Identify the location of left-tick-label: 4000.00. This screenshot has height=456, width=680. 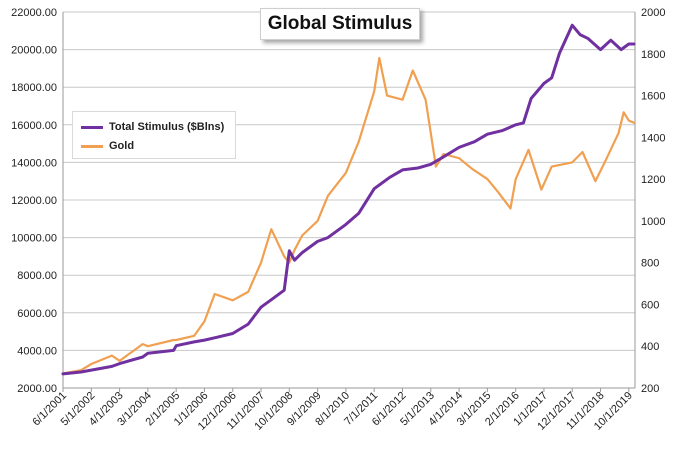
(37, 351).